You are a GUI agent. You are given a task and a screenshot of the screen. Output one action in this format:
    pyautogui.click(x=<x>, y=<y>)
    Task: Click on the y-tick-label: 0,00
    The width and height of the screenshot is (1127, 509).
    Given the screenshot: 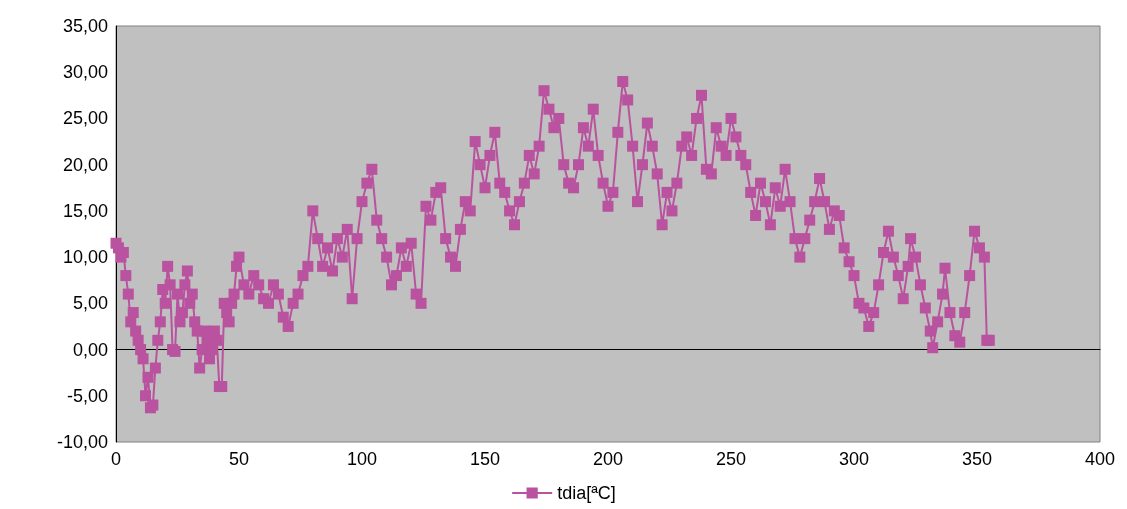 What is the action you would take?
    pyautogui.click(x=90, y=349)
    